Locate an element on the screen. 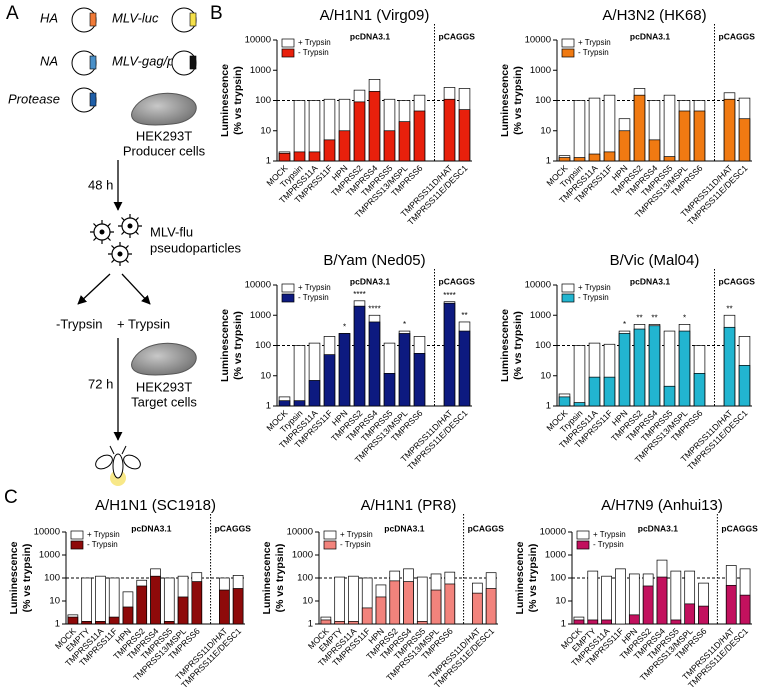 This screenshot has width=760, height=696. cell-label: HEK293T is located at coordinates (164, 386).